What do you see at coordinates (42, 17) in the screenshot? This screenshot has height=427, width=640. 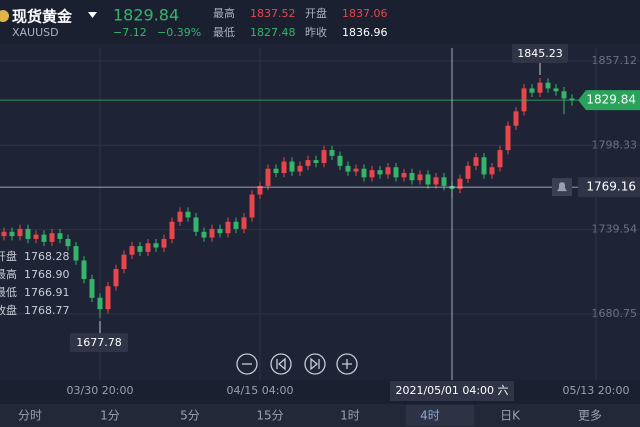 I see `instrument-name: 现货黄金` at bounding box center [42, 17].